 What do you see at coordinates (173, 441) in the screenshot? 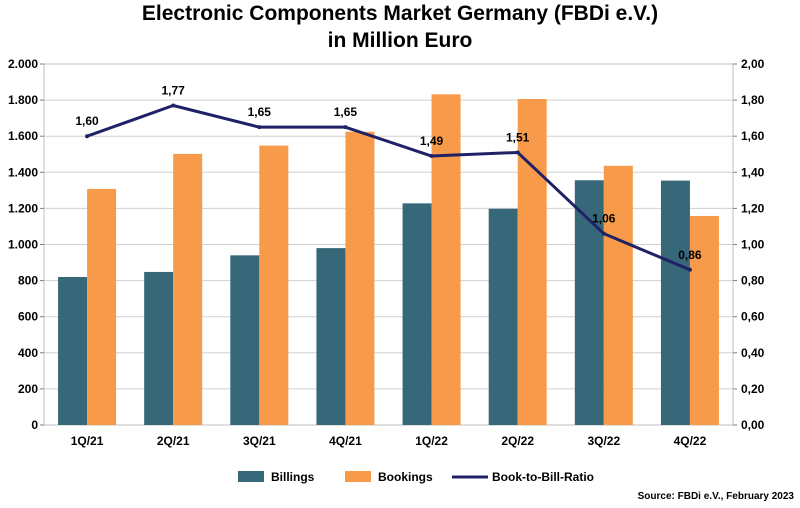
I see `x-axis-tick-label: 2Q/21` at bounding box center [173, 441].